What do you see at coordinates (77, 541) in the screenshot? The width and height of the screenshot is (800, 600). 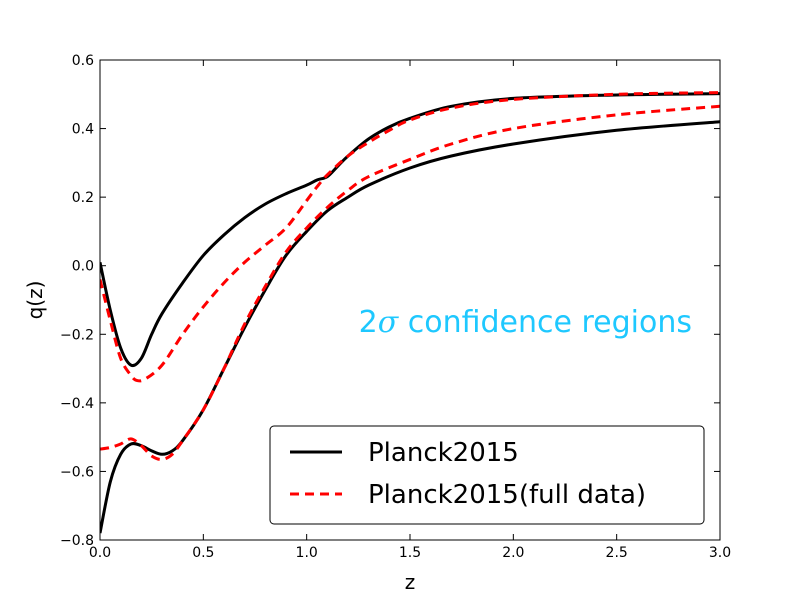 I see `y-tick-label: −0.8` at bounding box center [77, 541].